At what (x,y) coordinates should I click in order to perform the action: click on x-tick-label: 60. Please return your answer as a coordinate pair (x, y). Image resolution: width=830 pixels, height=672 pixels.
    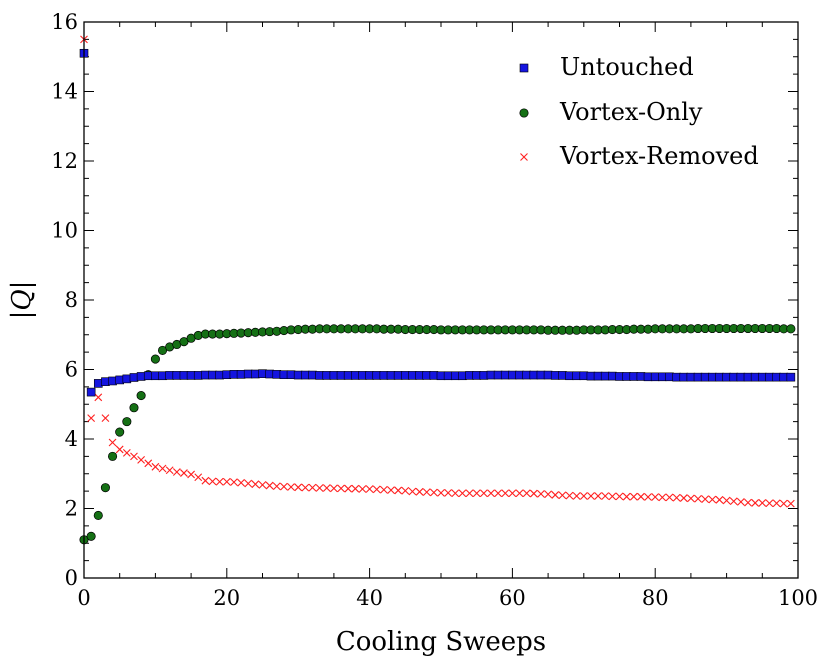
    Looking at the image, I should click on (512, 598).